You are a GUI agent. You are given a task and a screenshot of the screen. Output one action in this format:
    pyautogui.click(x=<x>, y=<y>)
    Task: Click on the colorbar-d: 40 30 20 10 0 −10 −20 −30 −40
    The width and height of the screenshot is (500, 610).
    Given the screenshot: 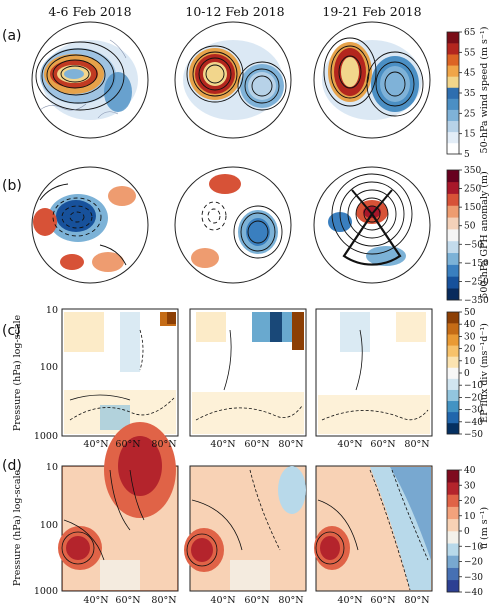 What is the action you would take?
    pyautogui.click(x=464, y=532)
    